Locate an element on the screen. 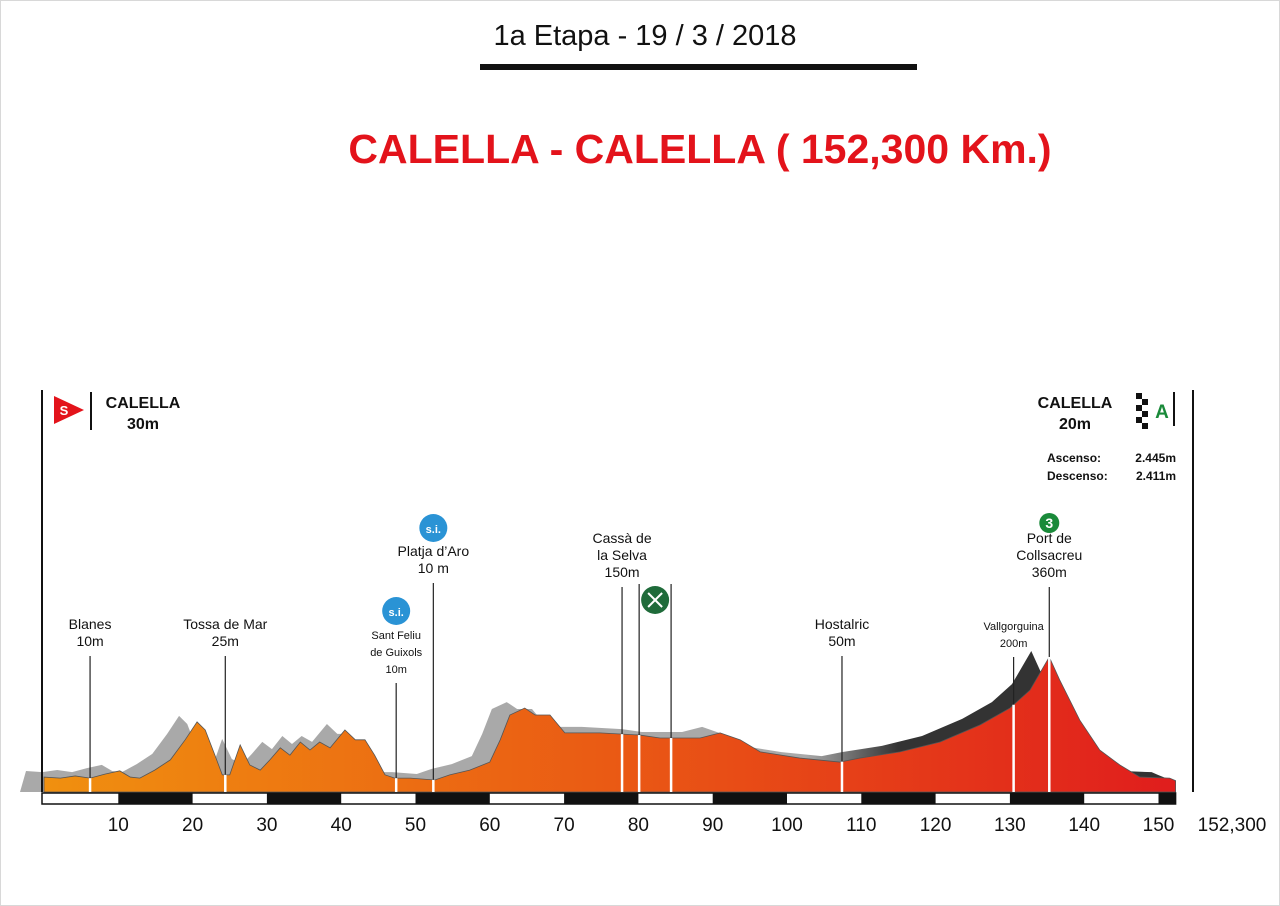 The width and height of the screenshot is (1280, 906). category-3-climb-icon: 3 is located at coordinates (1049, 523).